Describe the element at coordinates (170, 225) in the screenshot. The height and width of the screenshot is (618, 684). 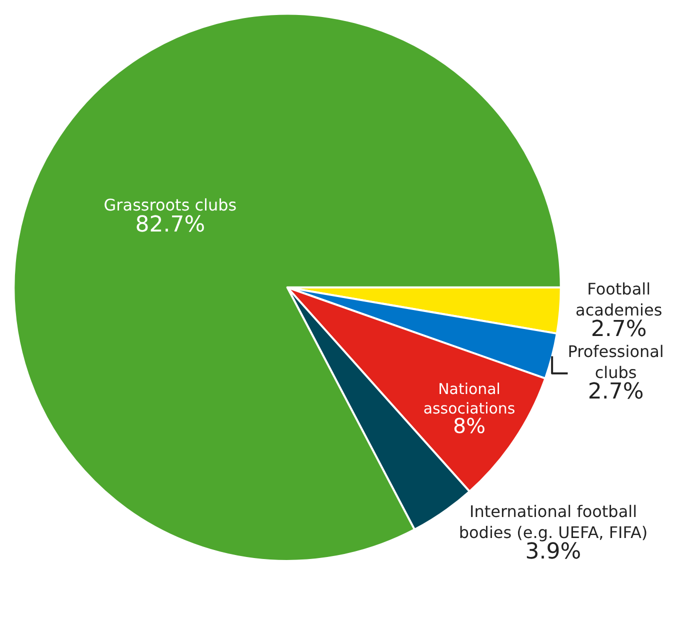
I see `data-label: 82.7%` at that location.